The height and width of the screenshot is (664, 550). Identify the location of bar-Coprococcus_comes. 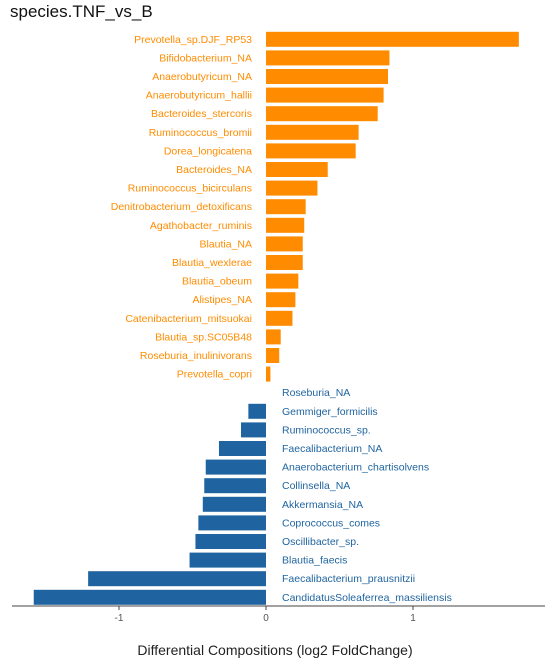
(232, 523).